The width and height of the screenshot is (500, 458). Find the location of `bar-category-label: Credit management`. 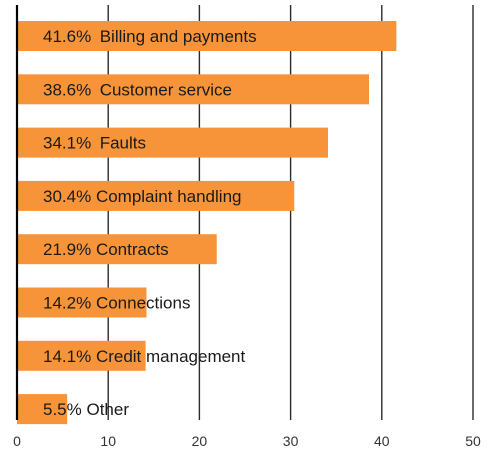

bar-category-label: Credit management is located at coordinates (171, 356).